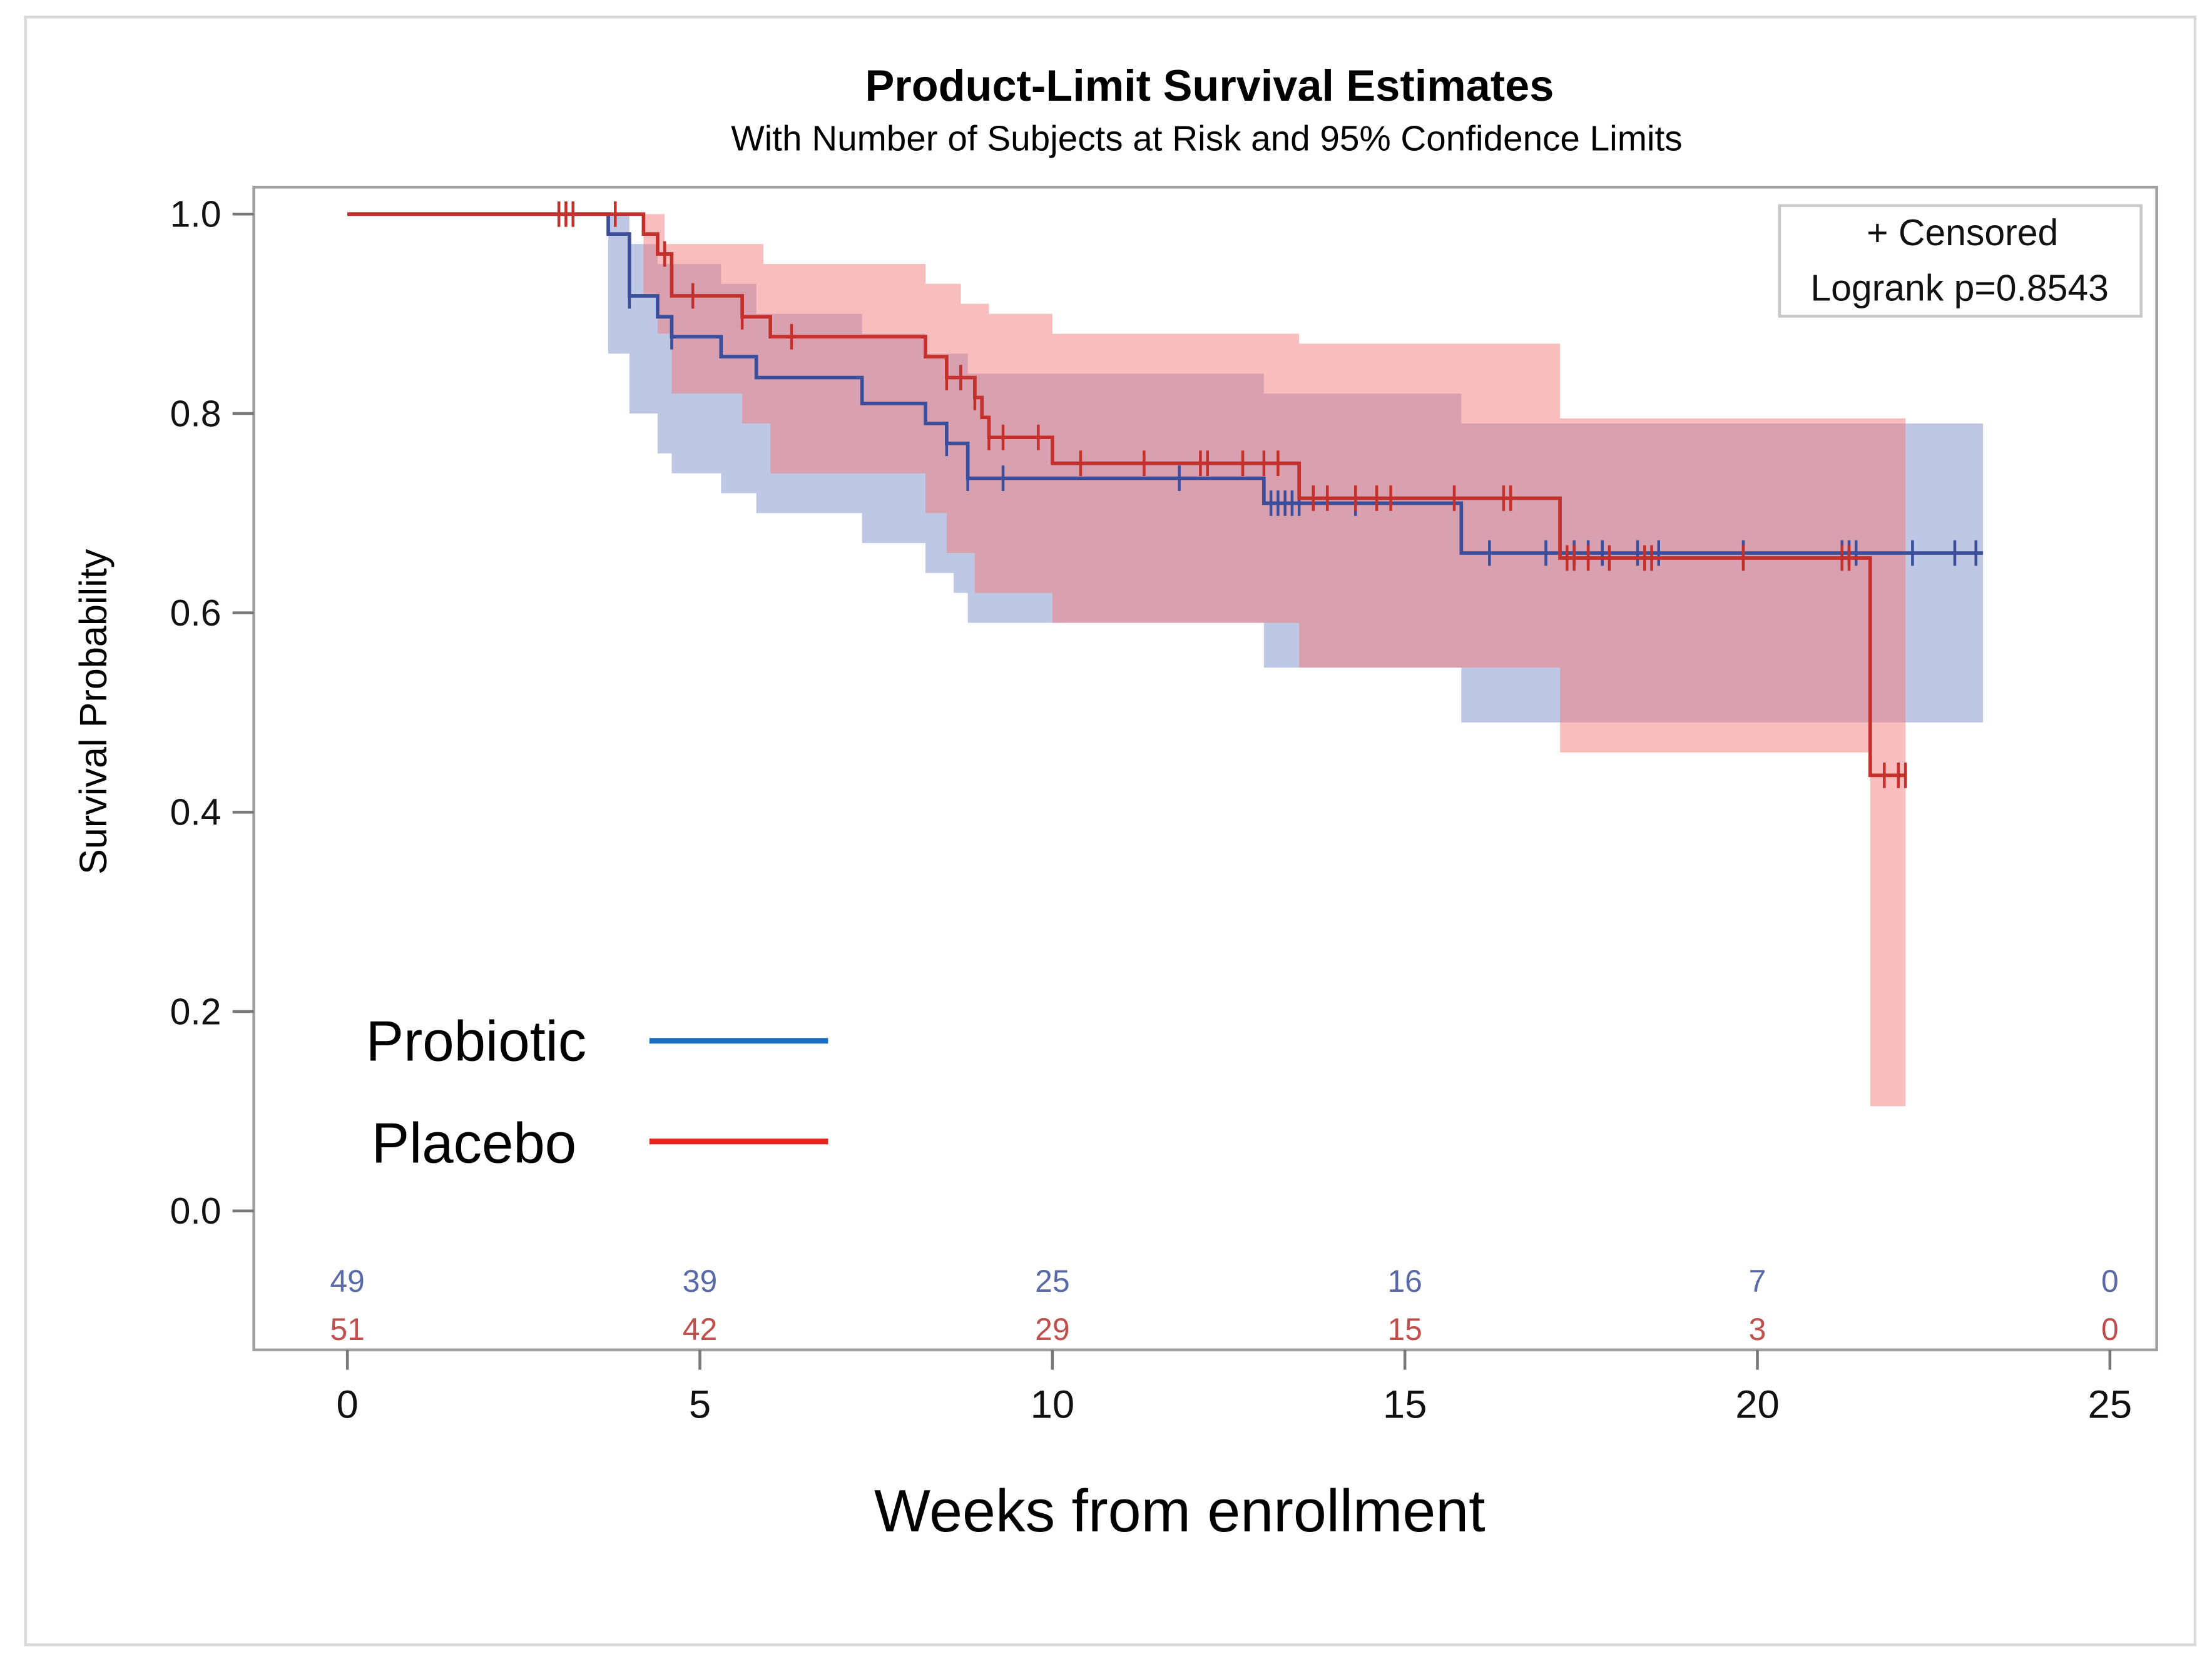 Image resolution: width=2212 pixels, height=1659 pixels. What do you see at coordinates (196, 1211) in the screenshot?
I see `y-tick-label: 0.0` at bounding box center [196, 1211].